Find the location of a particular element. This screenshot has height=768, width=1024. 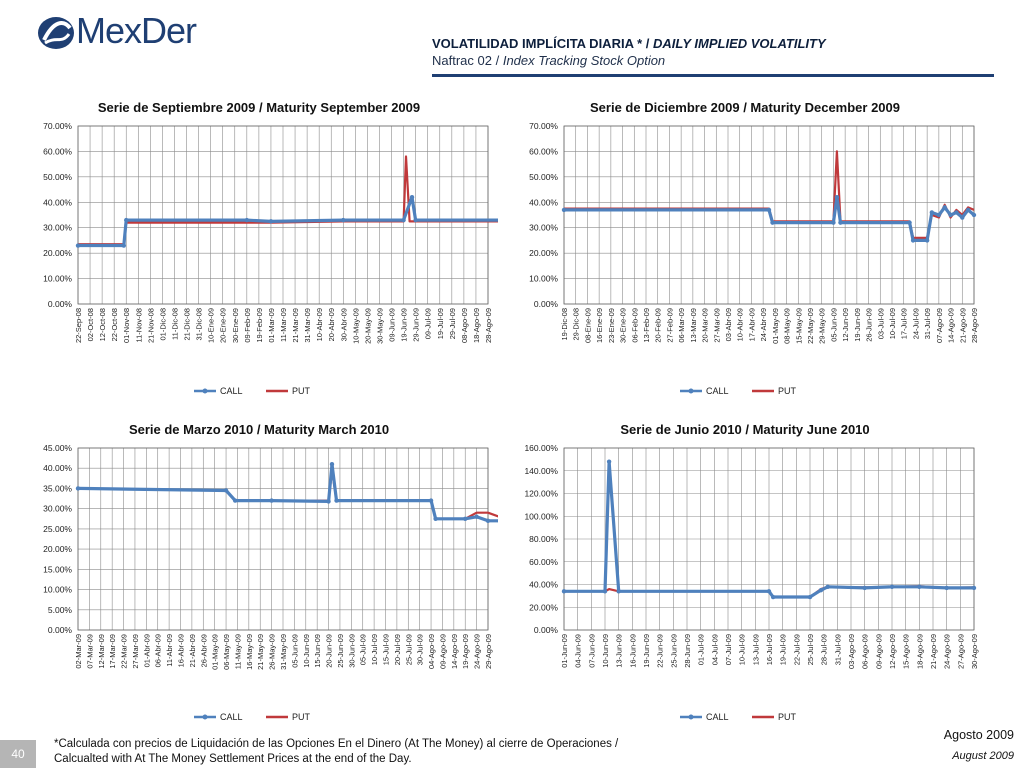

x-tick-label: 28-Ago-09 is located at coordinates (488, 325).